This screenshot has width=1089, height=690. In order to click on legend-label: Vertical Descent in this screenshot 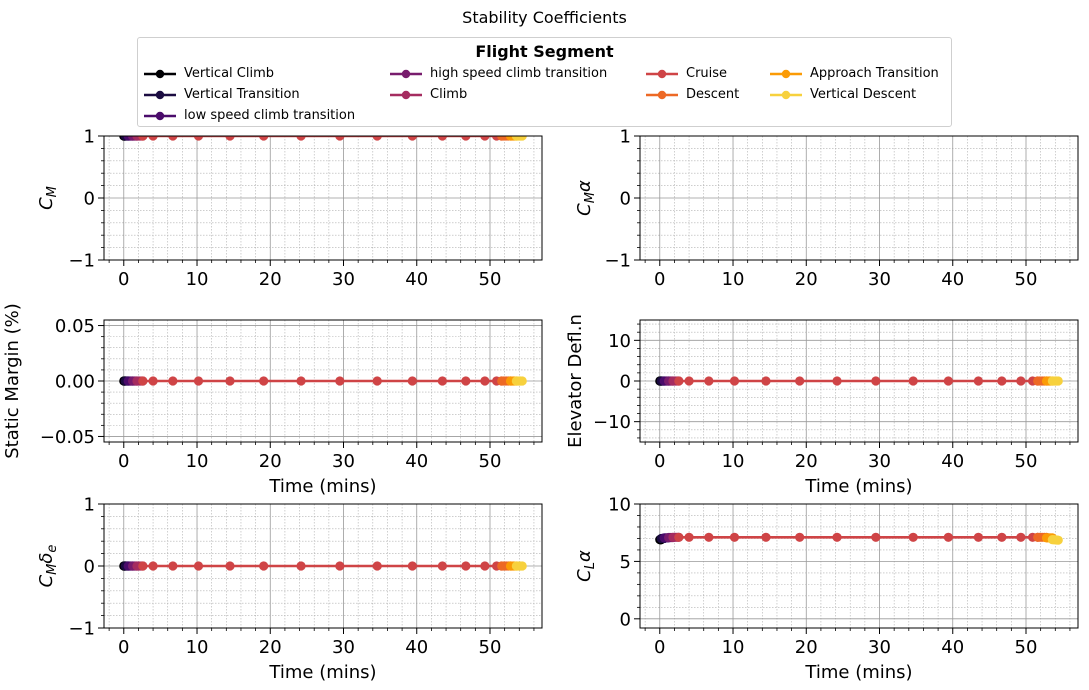, I will do `click(863, 94)`.